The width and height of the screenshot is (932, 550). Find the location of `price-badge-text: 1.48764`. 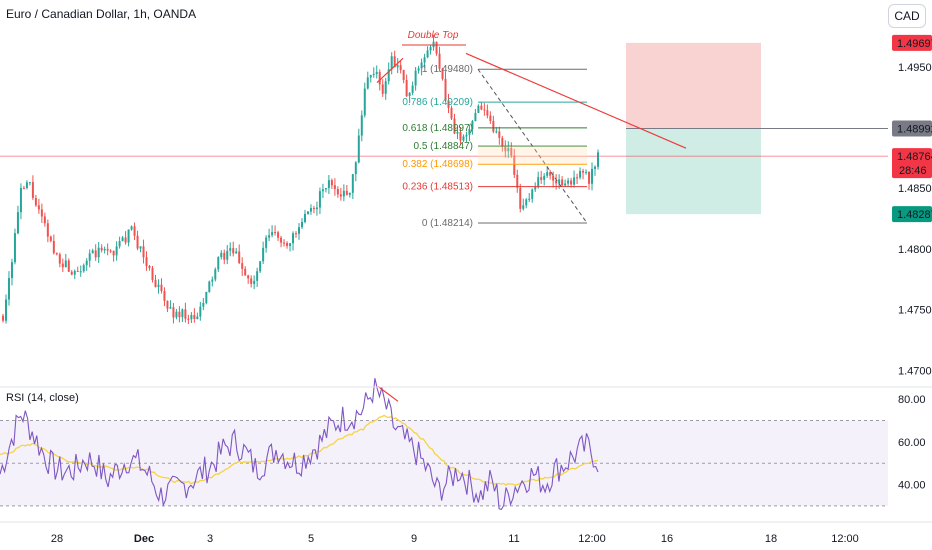

price-badge-text: 1.48764 is located at coordinates (914, 157).